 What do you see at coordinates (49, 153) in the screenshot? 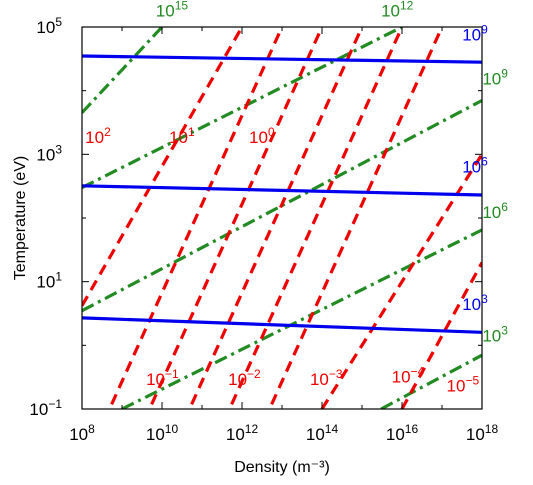
I see `y-tick-label: 10³` at bounding box center [49, 153].